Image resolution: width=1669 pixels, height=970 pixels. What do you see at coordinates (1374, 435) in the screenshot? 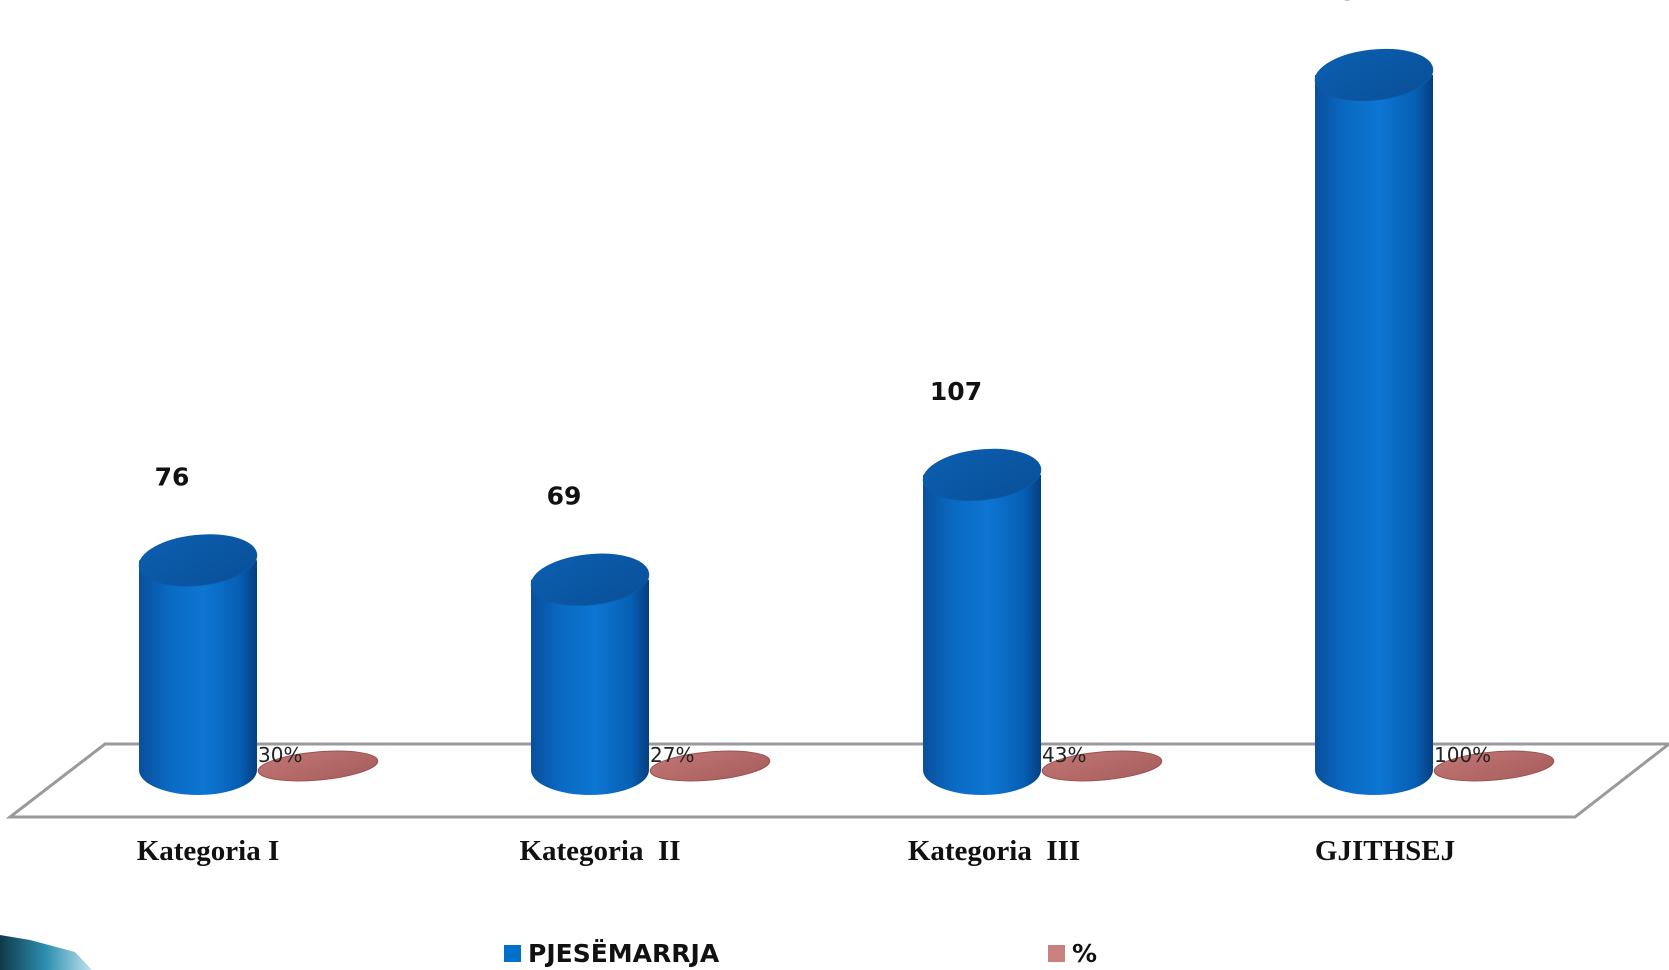
I see `bar-pjesemarrja-gjithsej` at bounding box center [1374, 435].